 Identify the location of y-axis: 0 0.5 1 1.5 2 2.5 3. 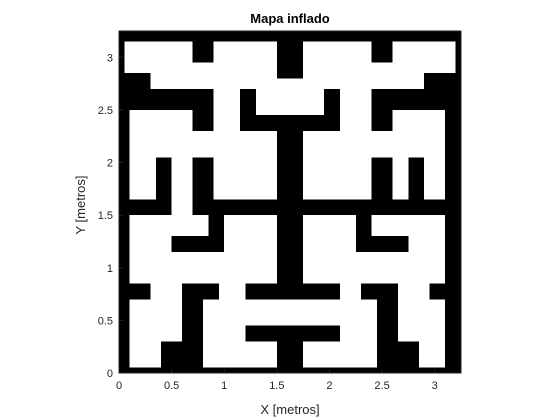
(110, 216).